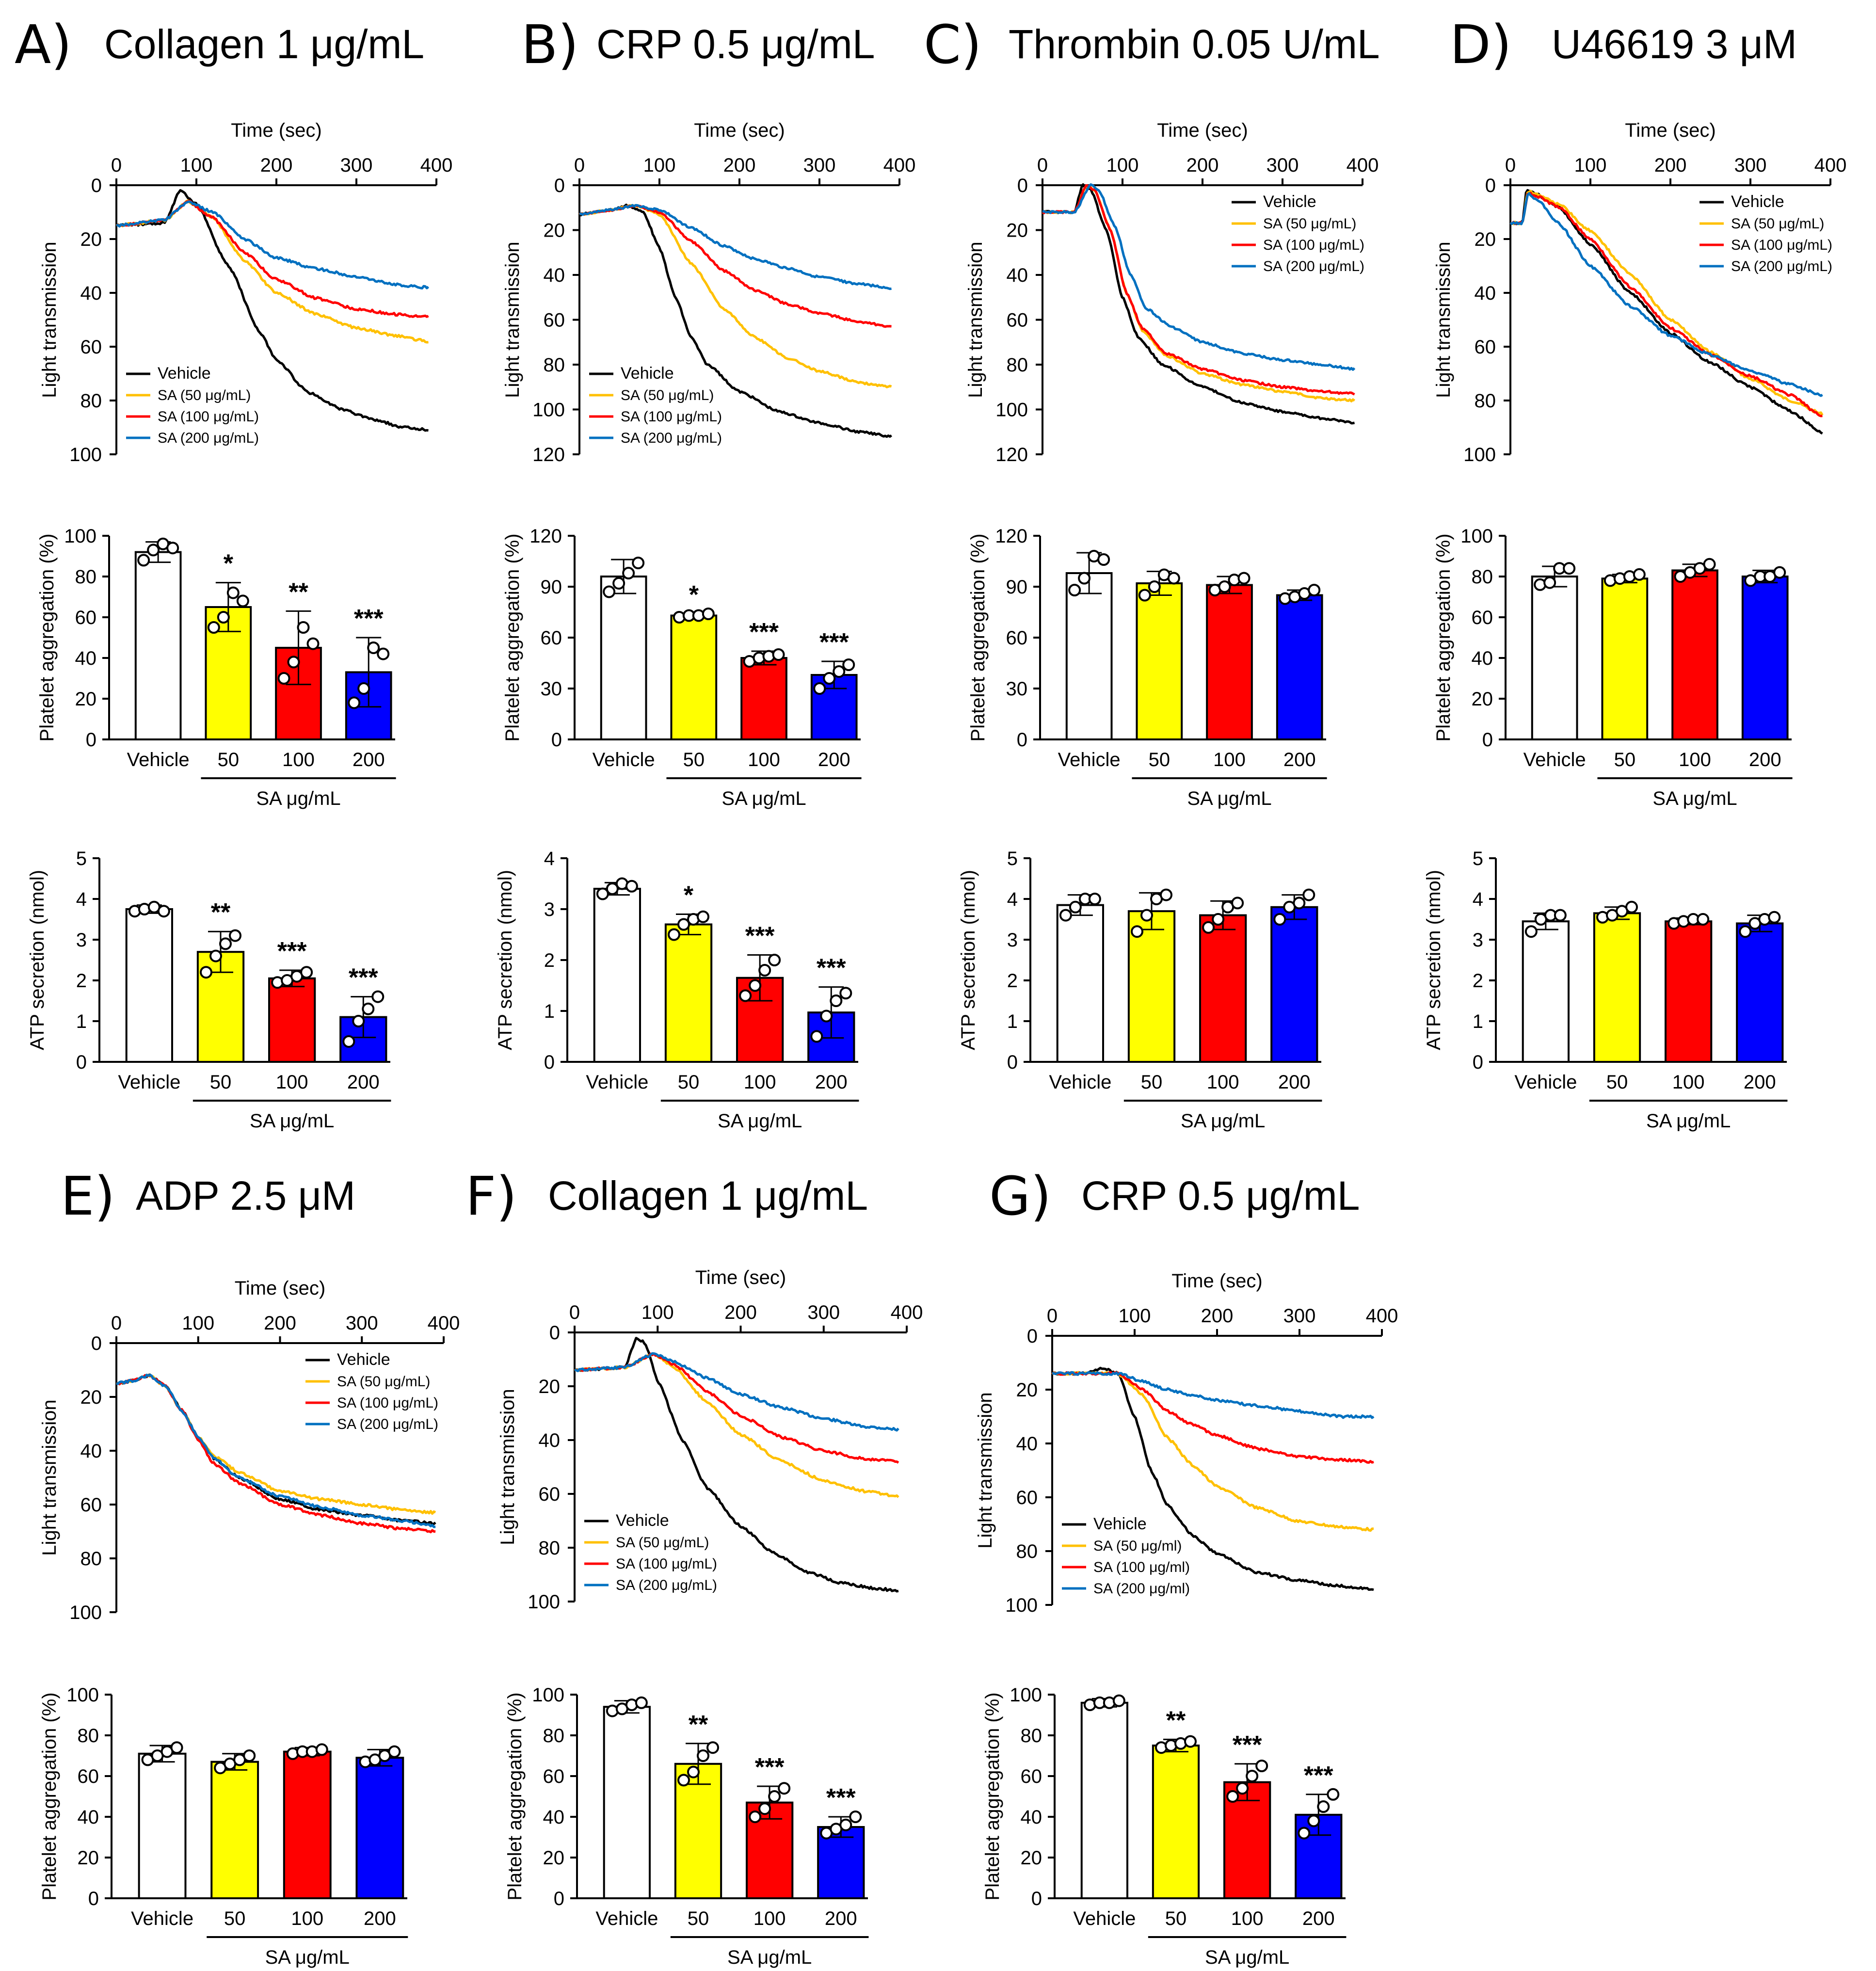  I want to click on legend-label: Vehicle, so click(363, 1359).